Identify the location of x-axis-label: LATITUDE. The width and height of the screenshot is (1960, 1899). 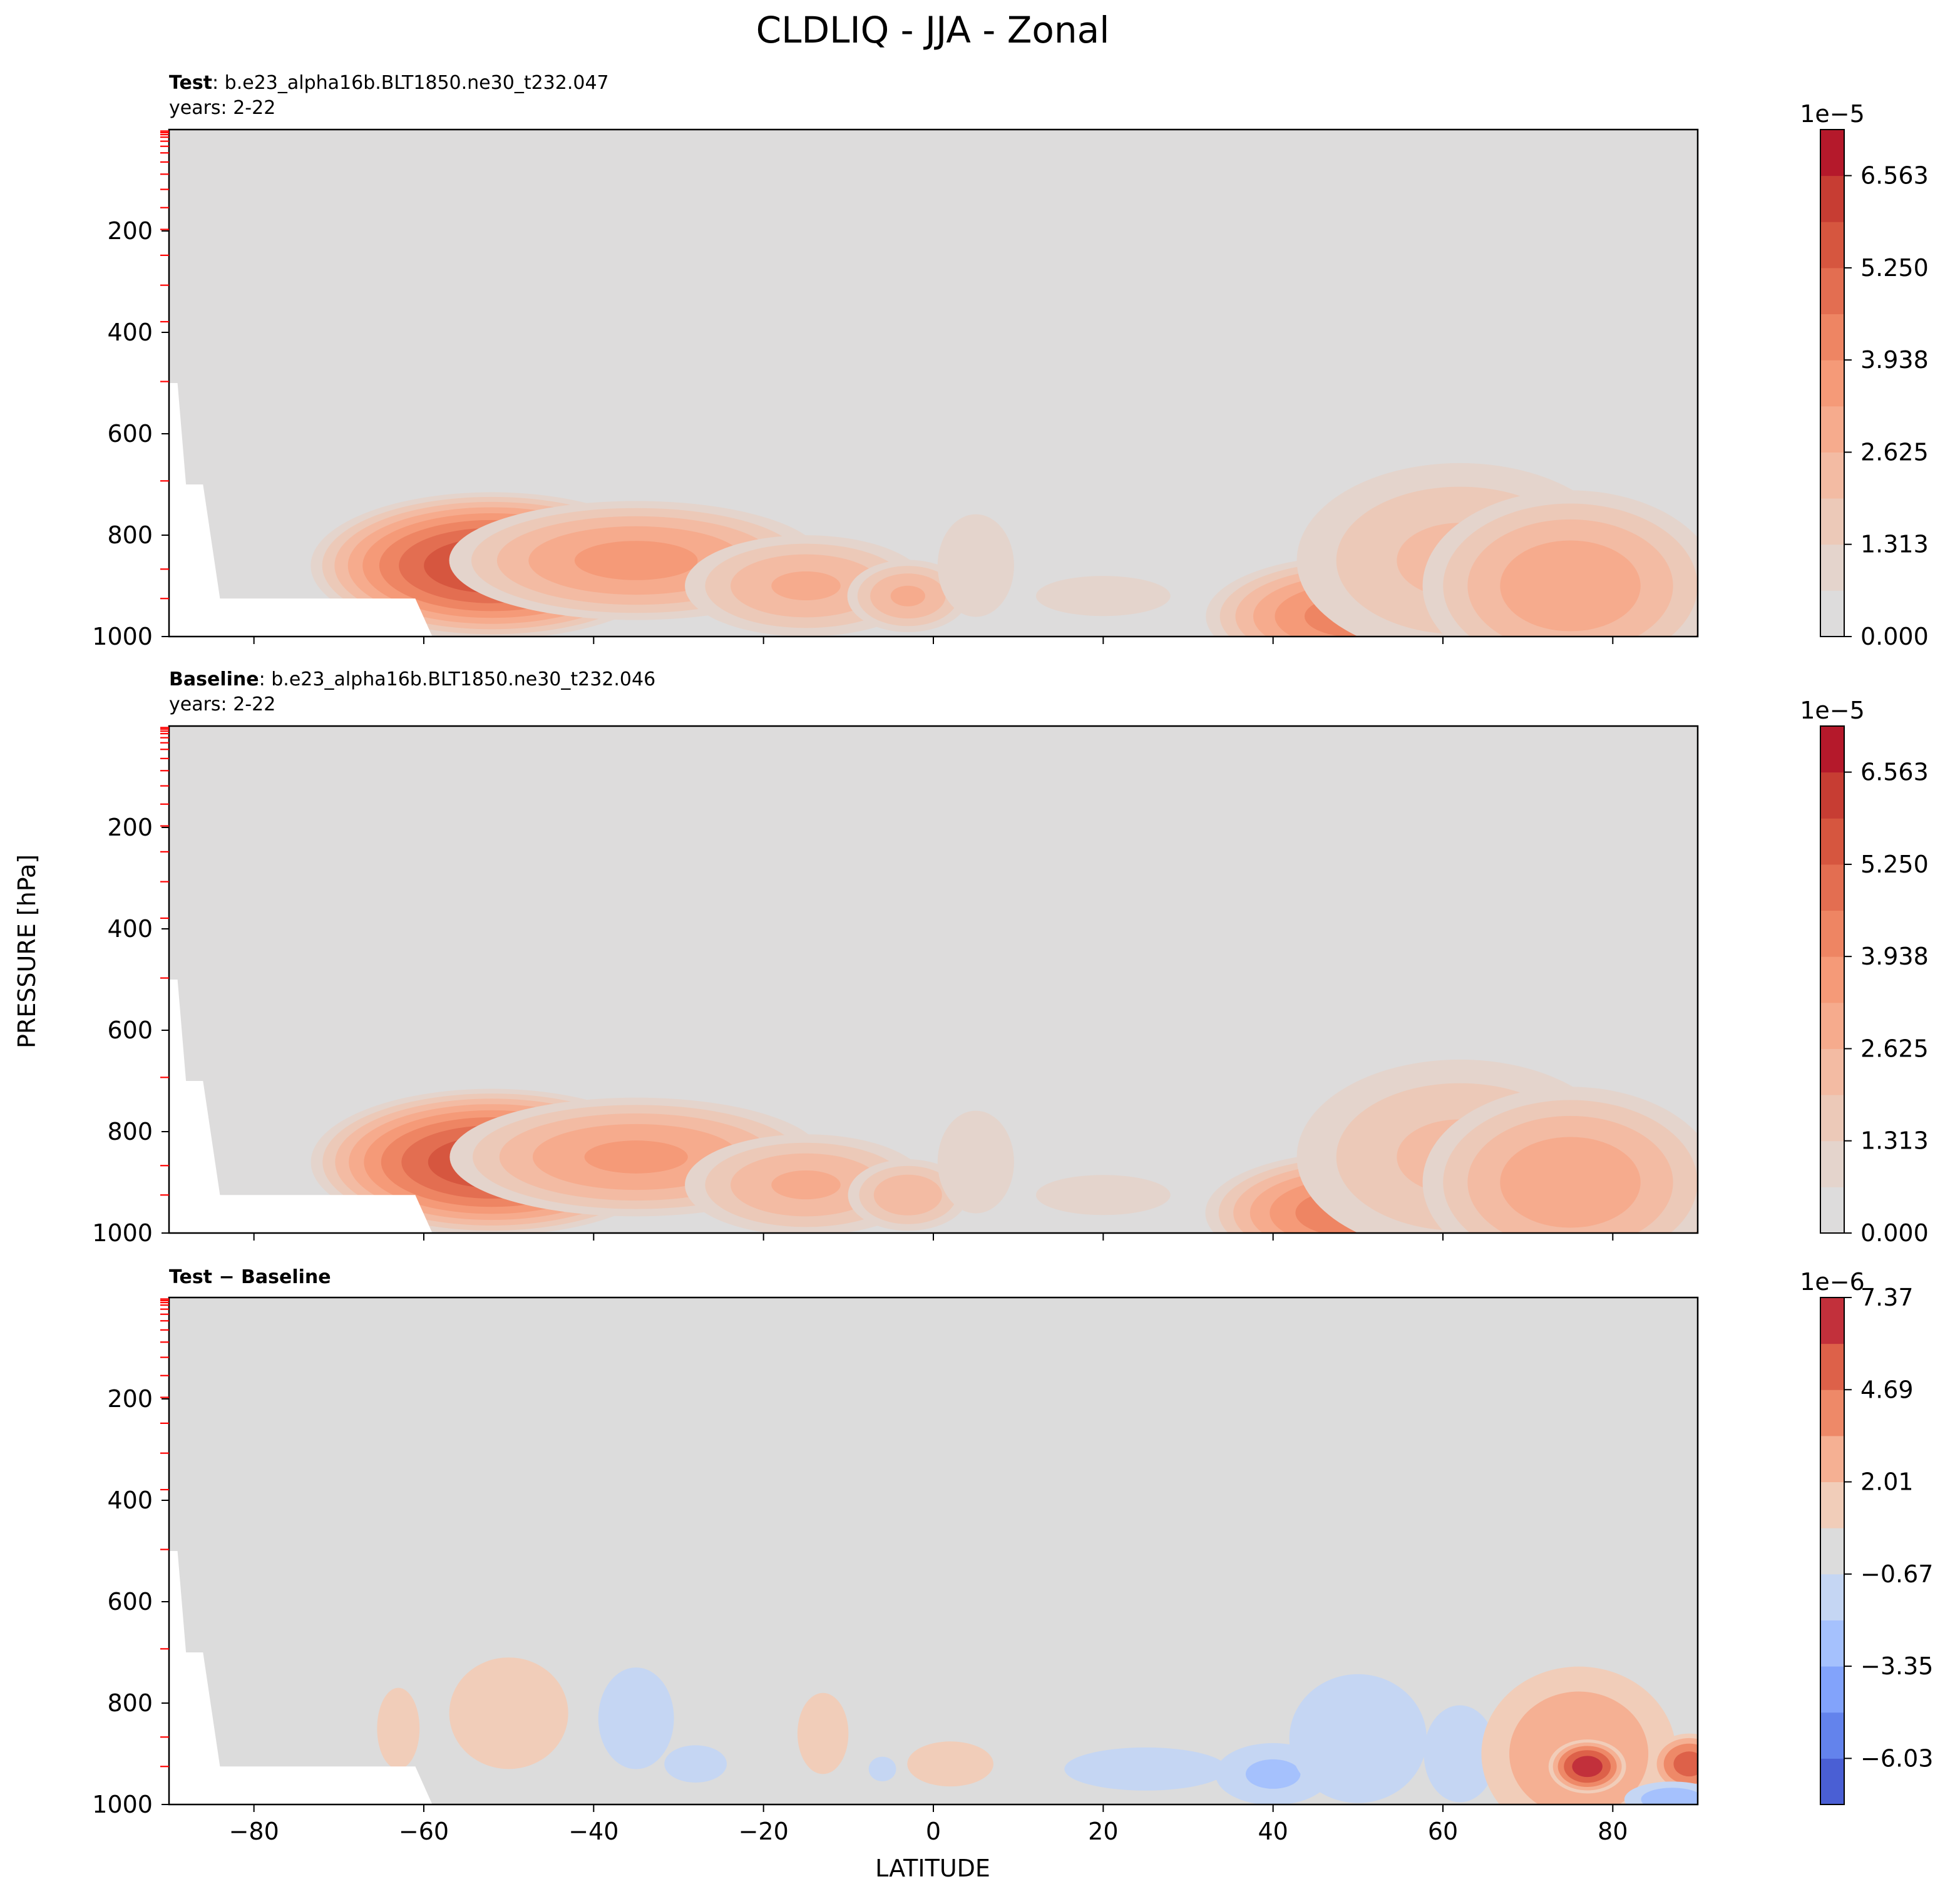
(932, 1868).